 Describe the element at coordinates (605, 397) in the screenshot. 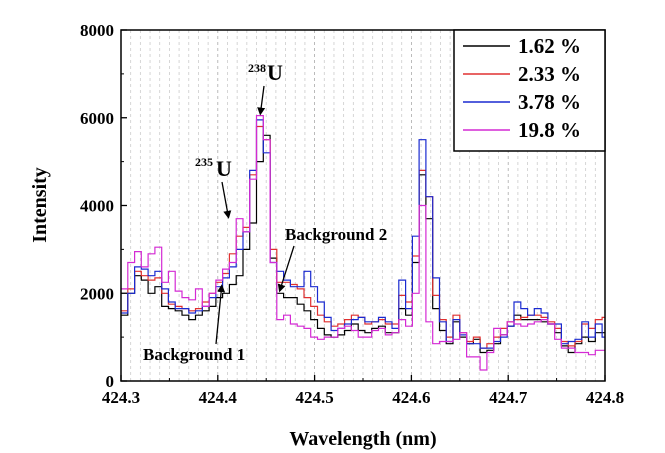

I see `x-tick-label: 424.8` at that location.